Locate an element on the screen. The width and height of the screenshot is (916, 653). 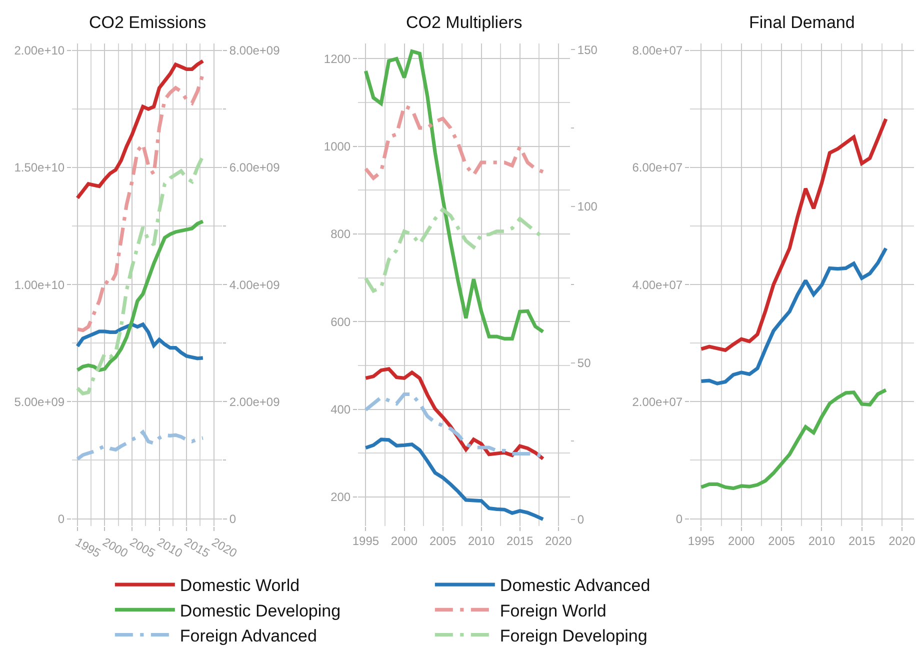
y-tick-label: 5.00e+09 is located at coordinates (39, 401).